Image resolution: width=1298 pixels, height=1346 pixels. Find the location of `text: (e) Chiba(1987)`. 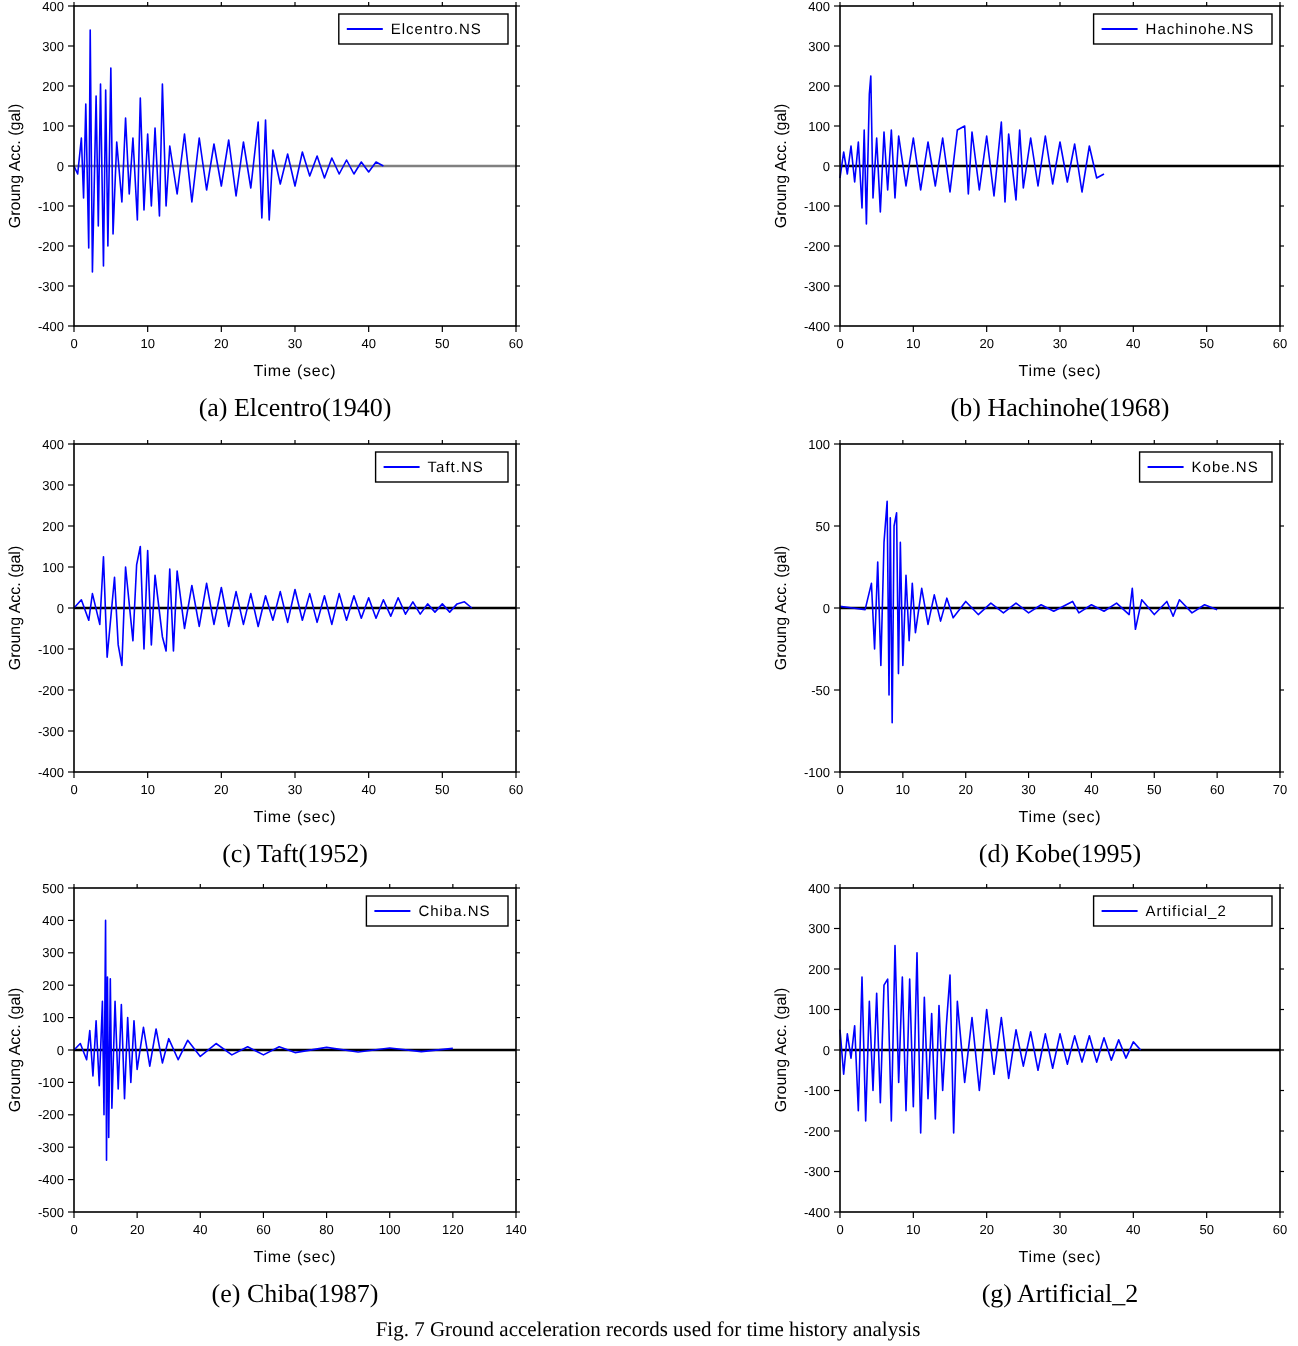

text: (e) Chiba(1987) is located at coordinates (295, 1293).